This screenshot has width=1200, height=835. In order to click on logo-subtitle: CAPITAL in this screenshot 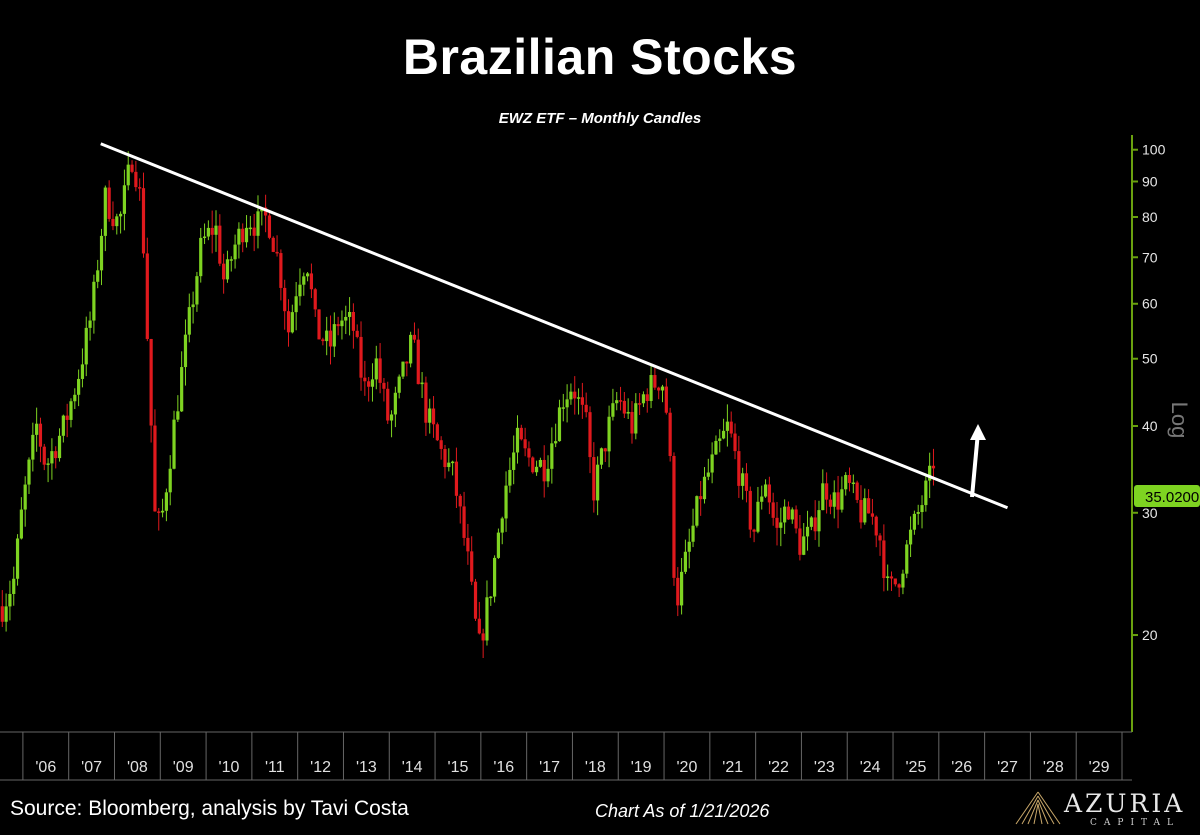, I will do `click(1135, 823)`.